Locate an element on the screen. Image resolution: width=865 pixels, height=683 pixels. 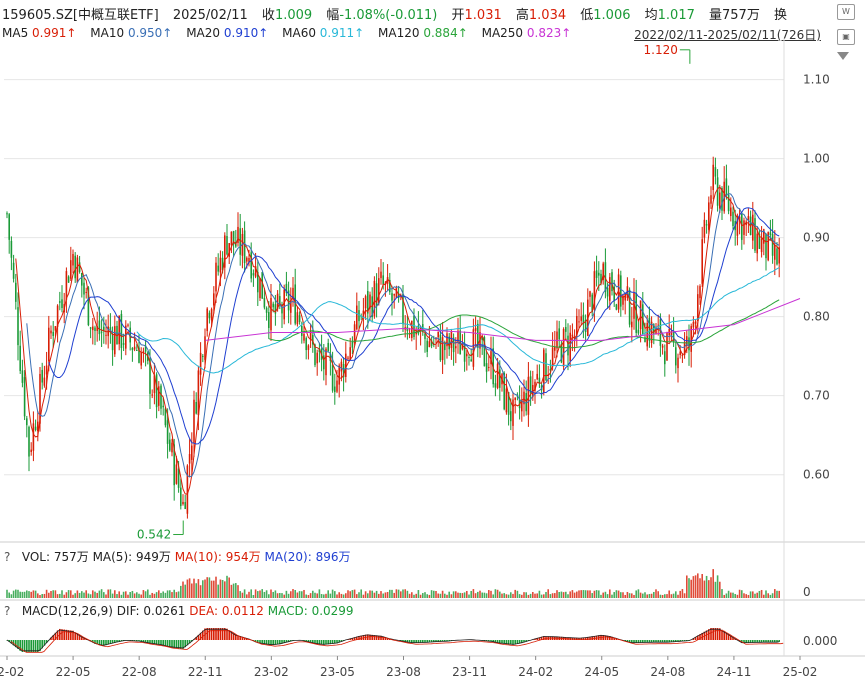
high-label: 高 is located at coordinates (522, 15).